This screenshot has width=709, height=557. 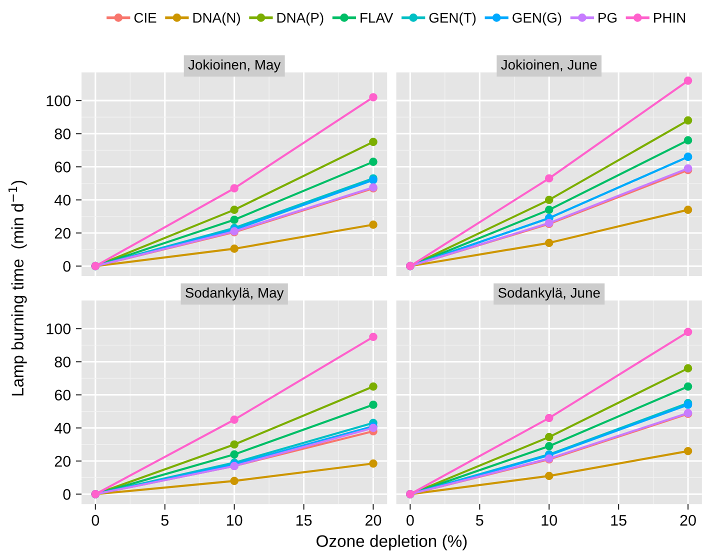 I want to click on legend-label: DNA(N), so click(x=216, y=19).